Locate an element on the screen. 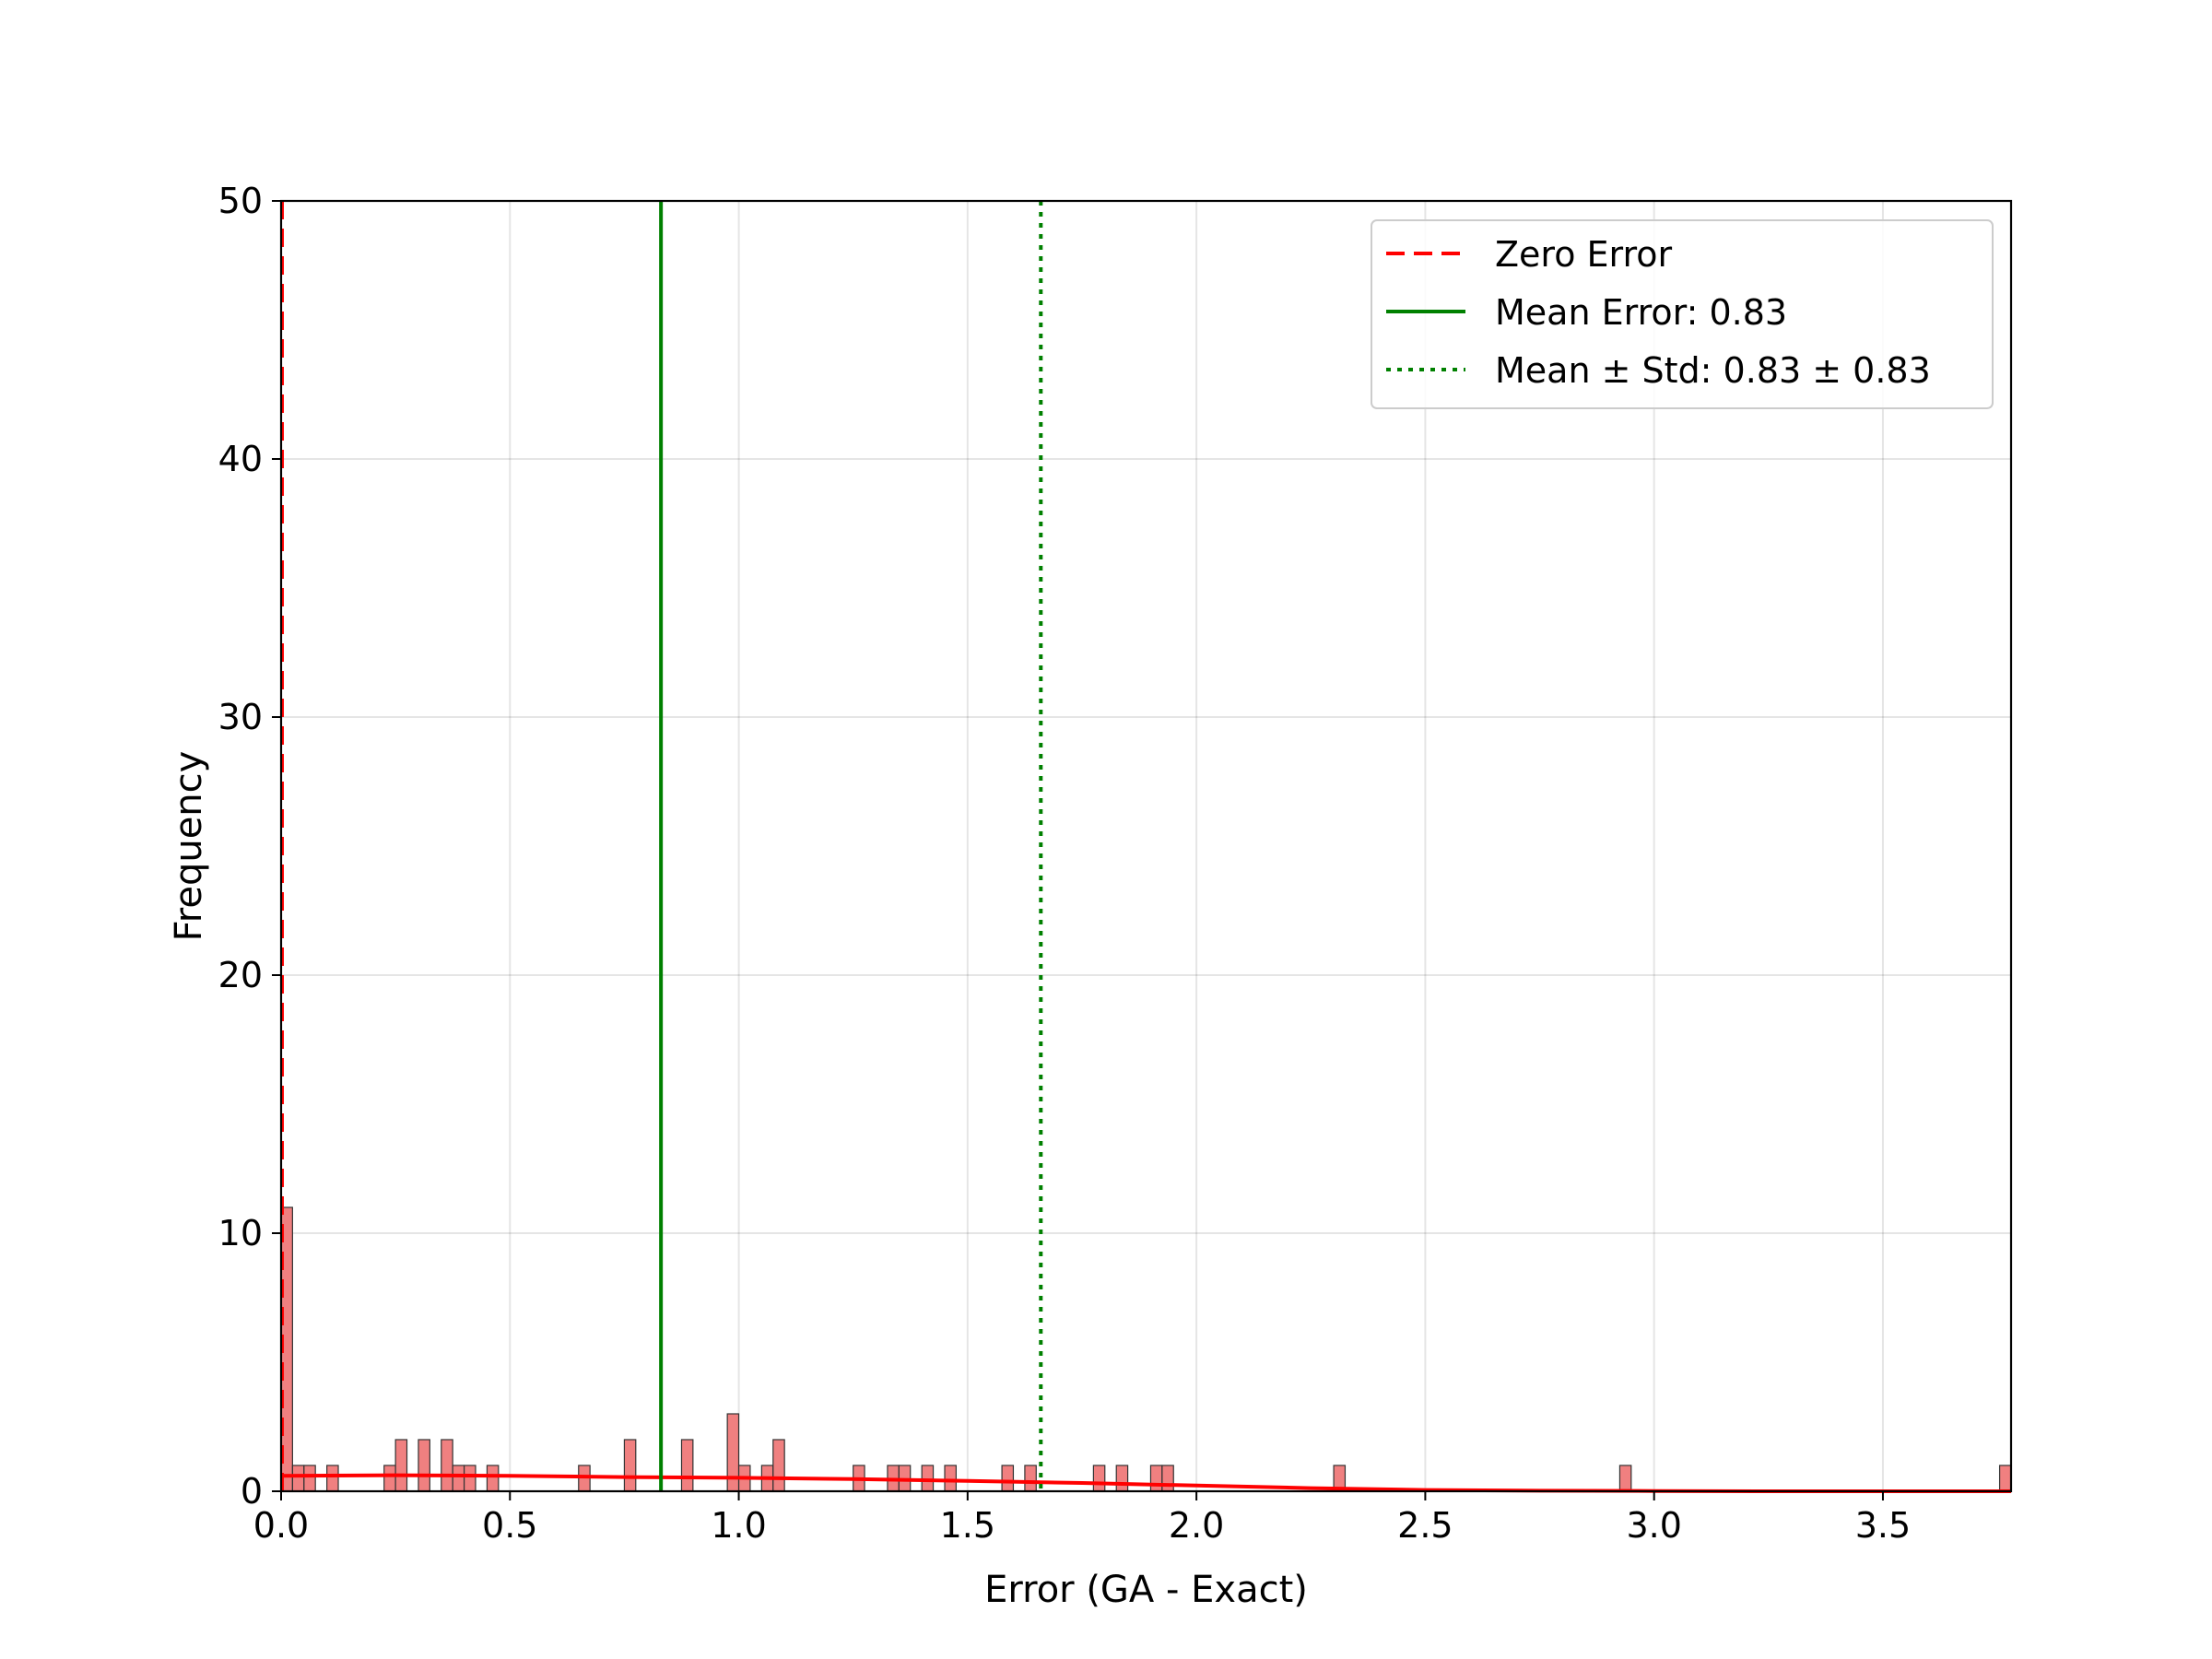  y-axis-label: Frequency is located at coordinates (189, 846).